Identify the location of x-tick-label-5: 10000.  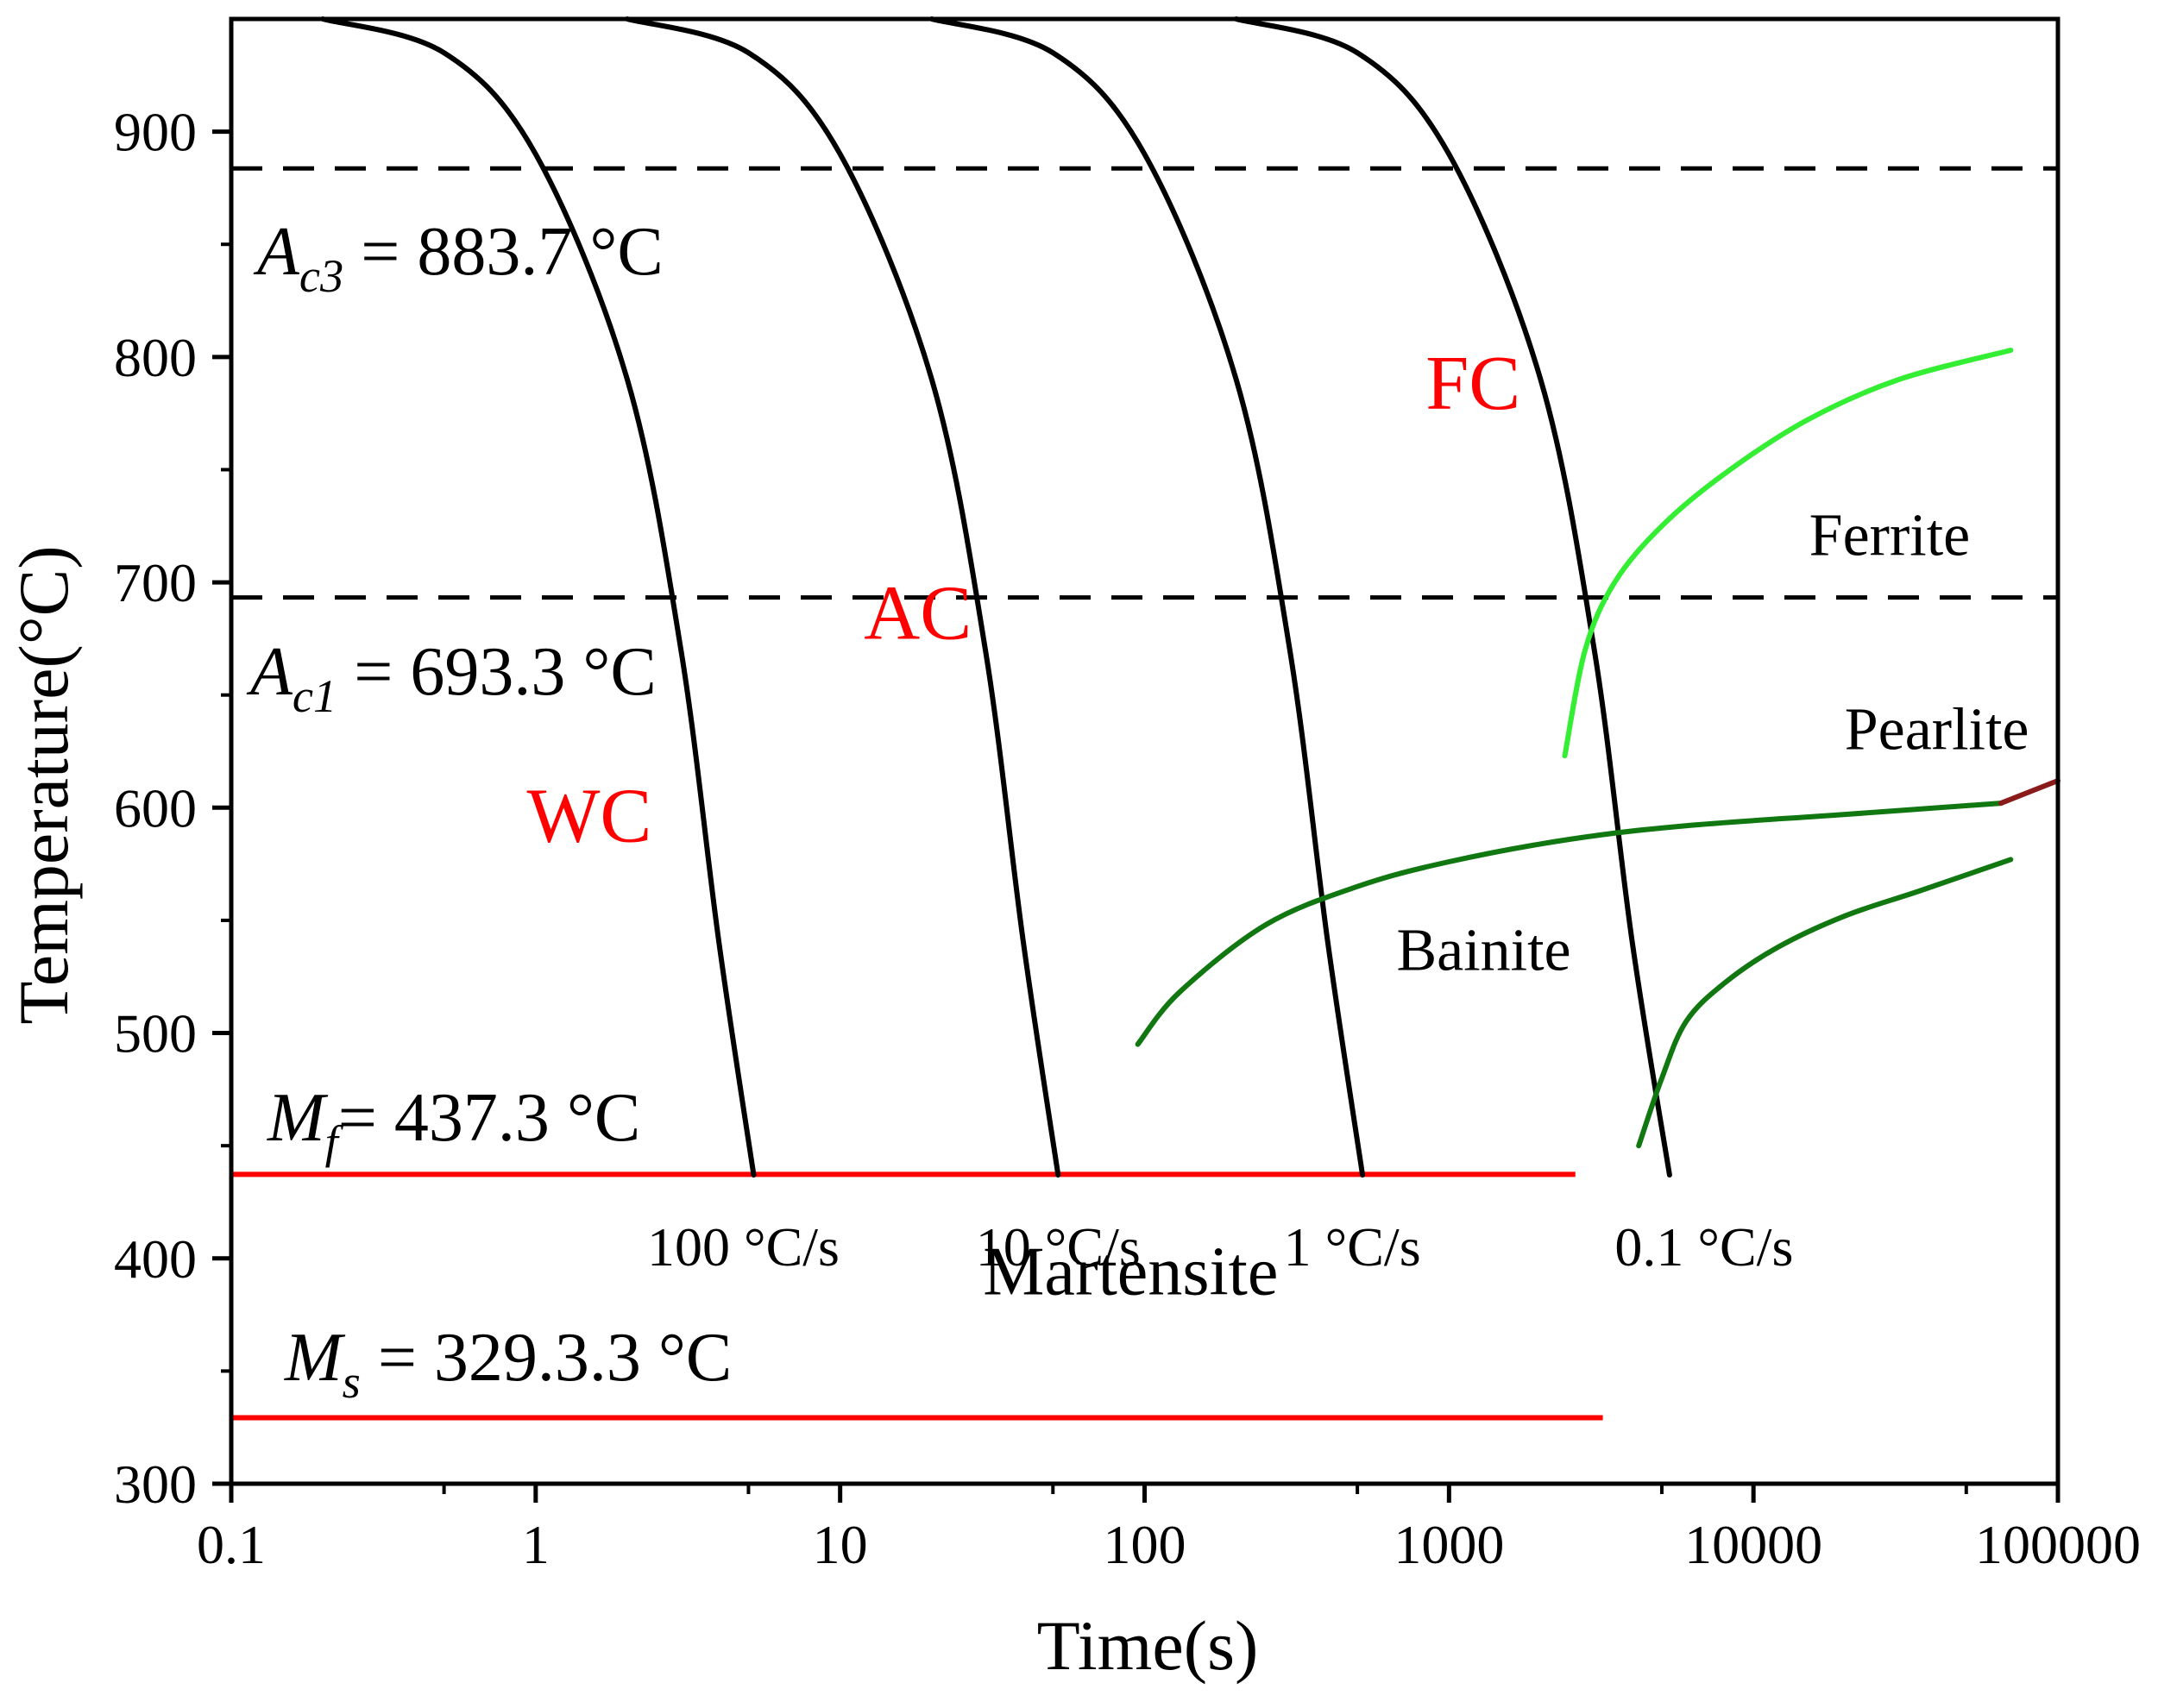
(1753, 1544).